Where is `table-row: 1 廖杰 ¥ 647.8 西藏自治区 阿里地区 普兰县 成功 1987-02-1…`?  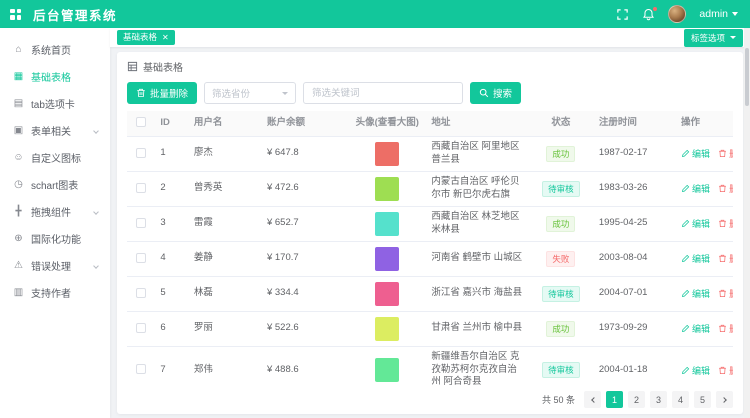 table-row: 1 廖杰 ¥ 647.8 西藏自治区 阿里地区 普兰县 成功 1987-02-1… is located at coordinates (430, 154).